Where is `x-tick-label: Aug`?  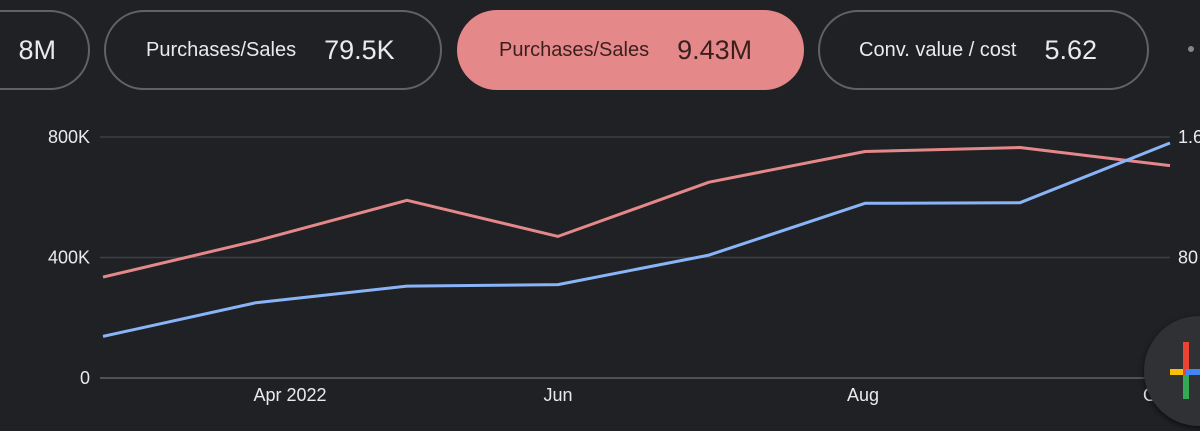
x-tick-label: Aug is located at coordinates (863, 395).